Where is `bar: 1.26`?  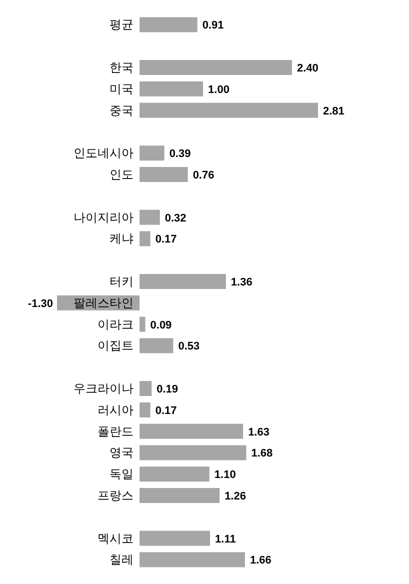
bar: 1.26 is located at coordinates (193, 495).